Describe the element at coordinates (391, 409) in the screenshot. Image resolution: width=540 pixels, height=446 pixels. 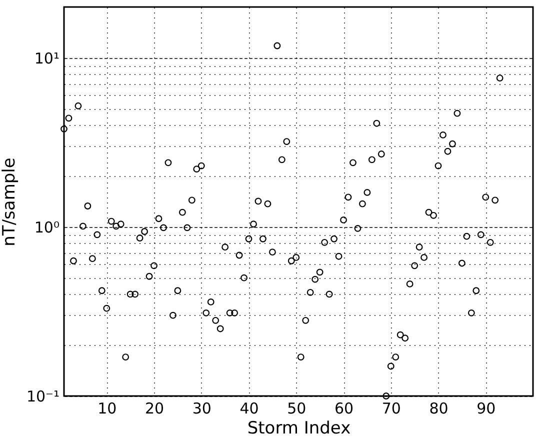
I see `x-tick-label: 70` at that location.